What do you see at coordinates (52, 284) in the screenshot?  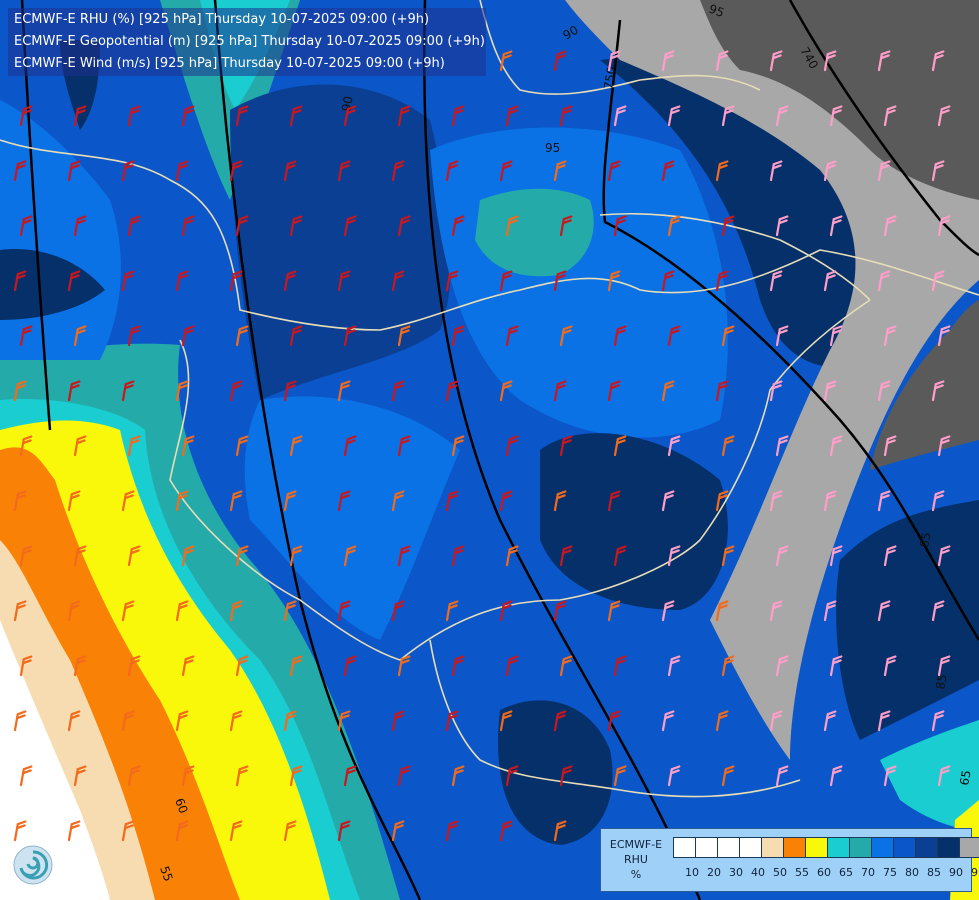 I see `rhu-area-90-west` at bounding box center [52, 284].